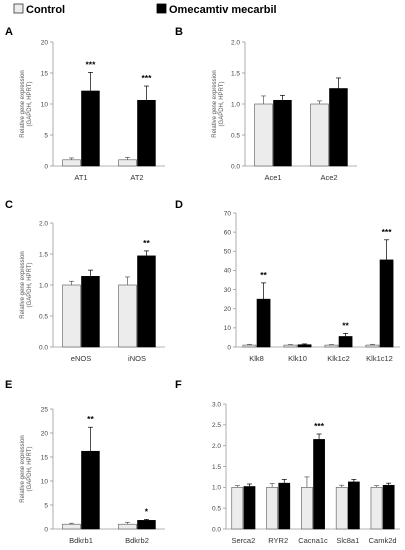  What do you see at coordinates (45, 409) in the screenshot?
I see `y-tick-label: 25` at bounding box center [45, 409].